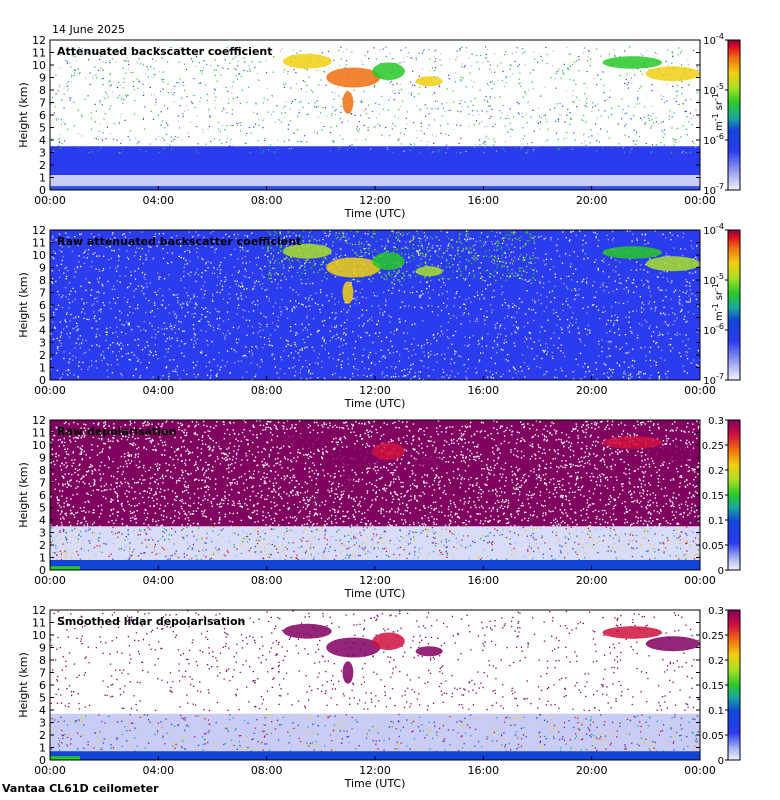 The image size is (780, 800). What do you see at coordinates (721, 761) in the screenshot?
I see `colorbar-tick-label: 0` at bounding box center [721, 761].